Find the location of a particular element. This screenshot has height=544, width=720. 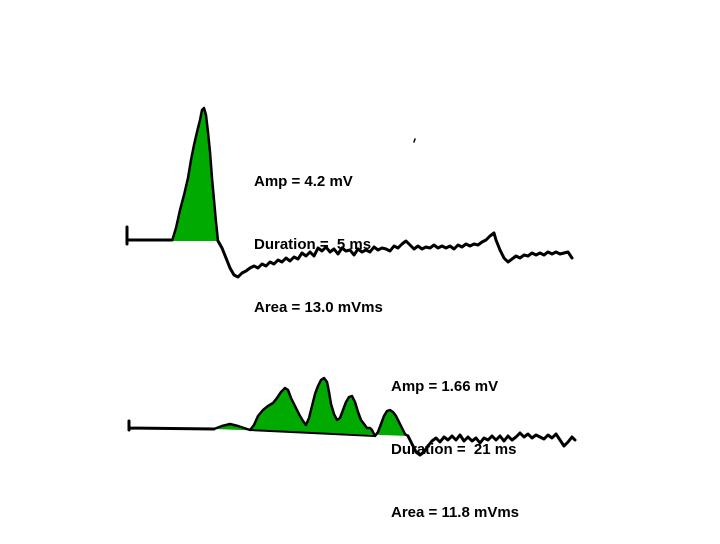

top-duration-label: Duration = 5 ms is located at coordinates (313, 244).